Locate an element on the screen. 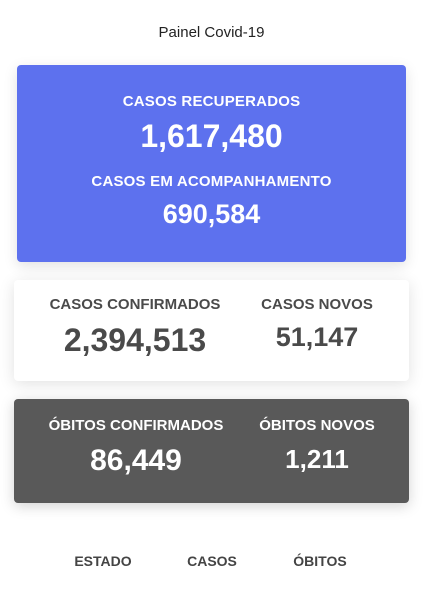 The height and width of the screenshot is (598, 423). nav-item-obitos: ÓBITOS is located at coordinates (320, 561).